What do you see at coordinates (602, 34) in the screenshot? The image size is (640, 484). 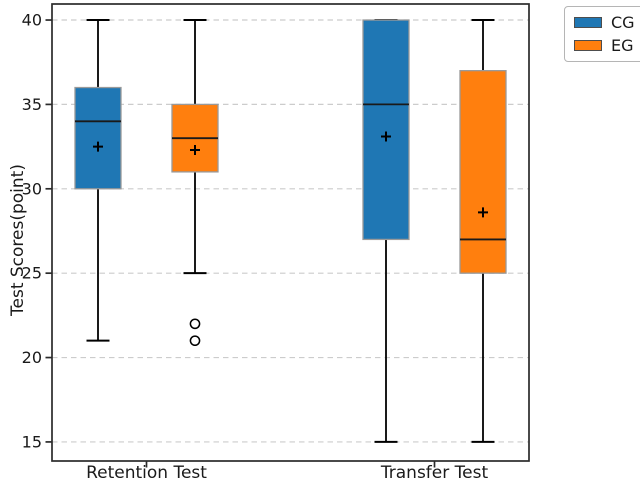 I see `legend: CG EG` at bounding box center [602, 34].